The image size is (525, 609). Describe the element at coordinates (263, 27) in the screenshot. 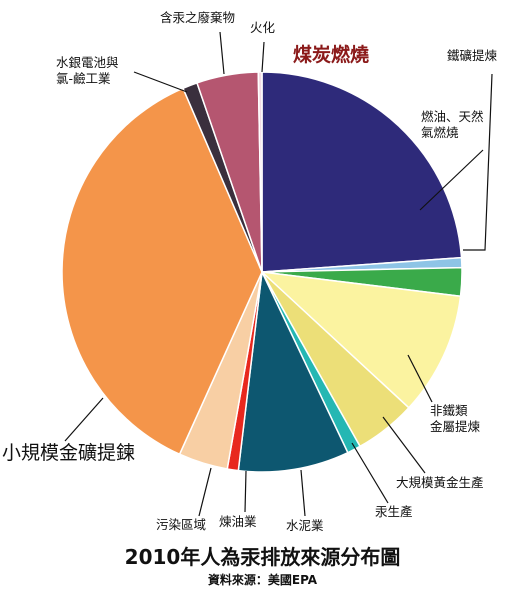

I see `slice-label-13: 火化` at that location.